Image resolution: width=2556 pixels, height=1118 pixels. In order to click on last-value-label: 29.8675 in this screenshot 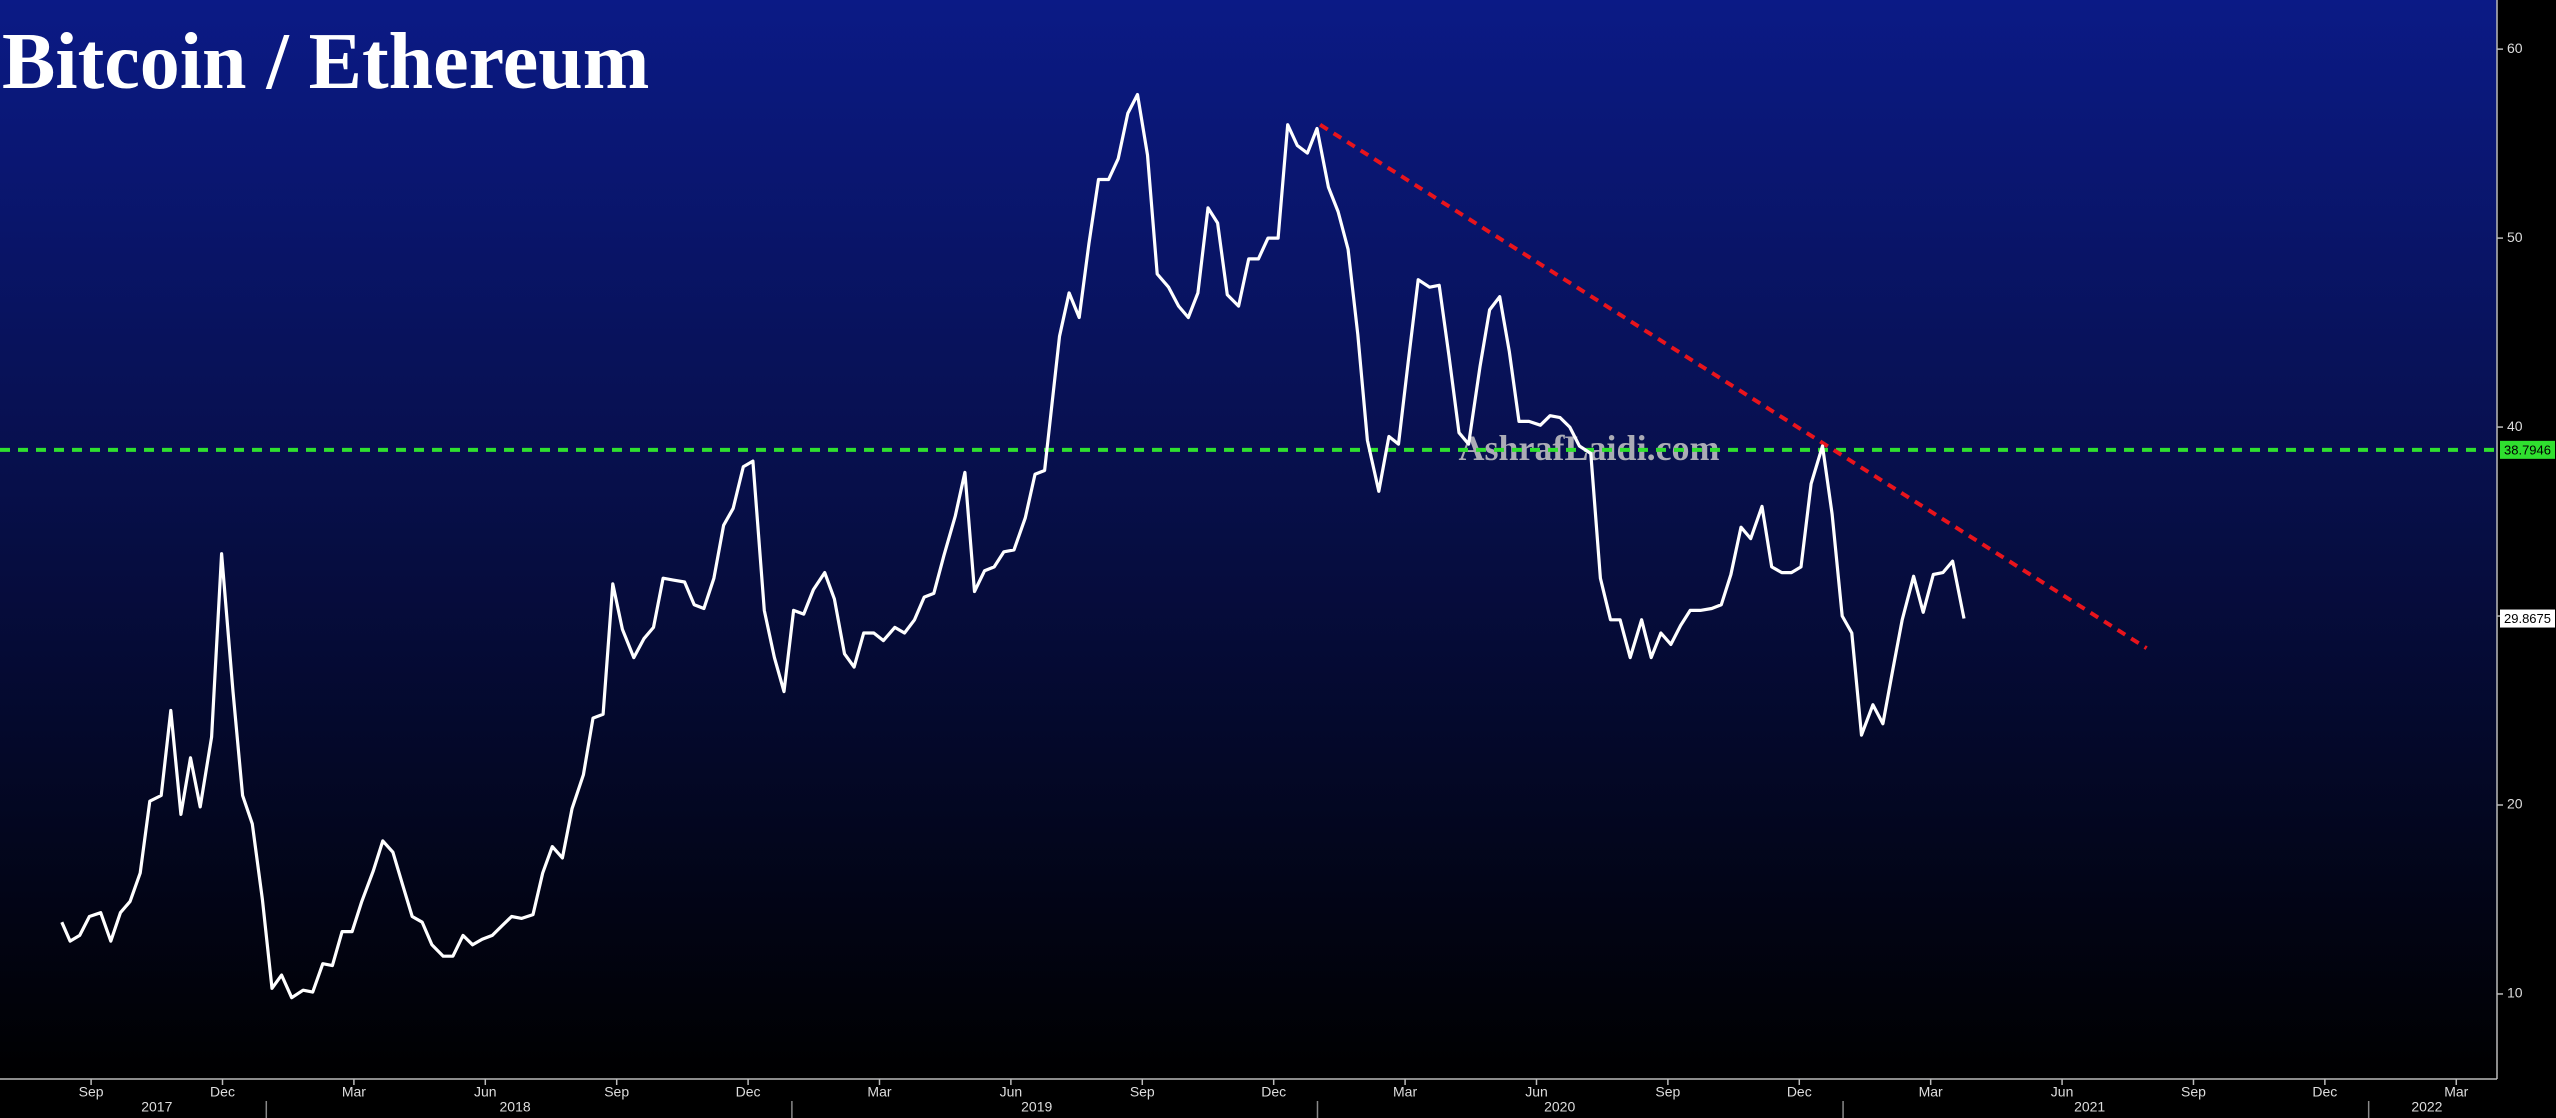, I will do `click(2527, 618)`.